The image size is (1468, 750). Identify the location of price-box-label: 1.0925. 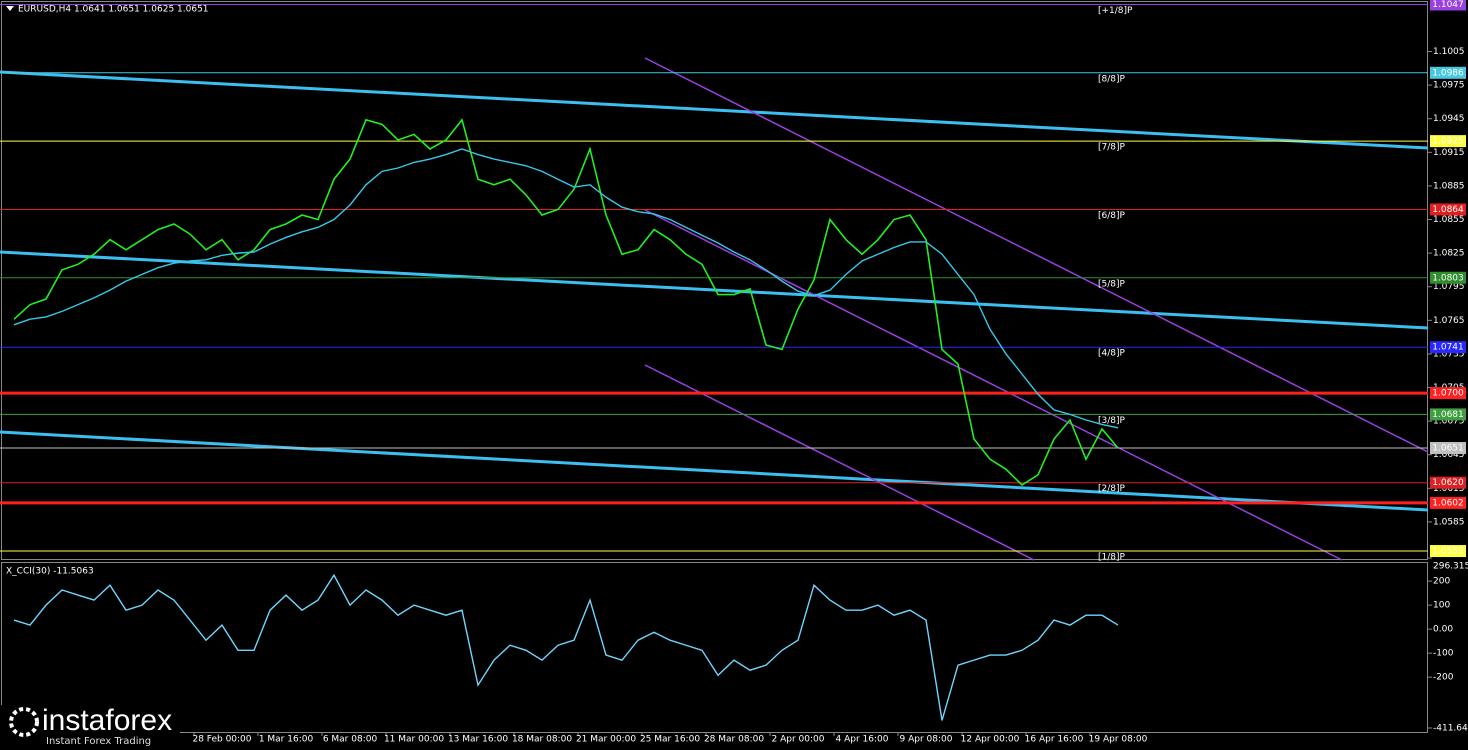
(1448, 142).